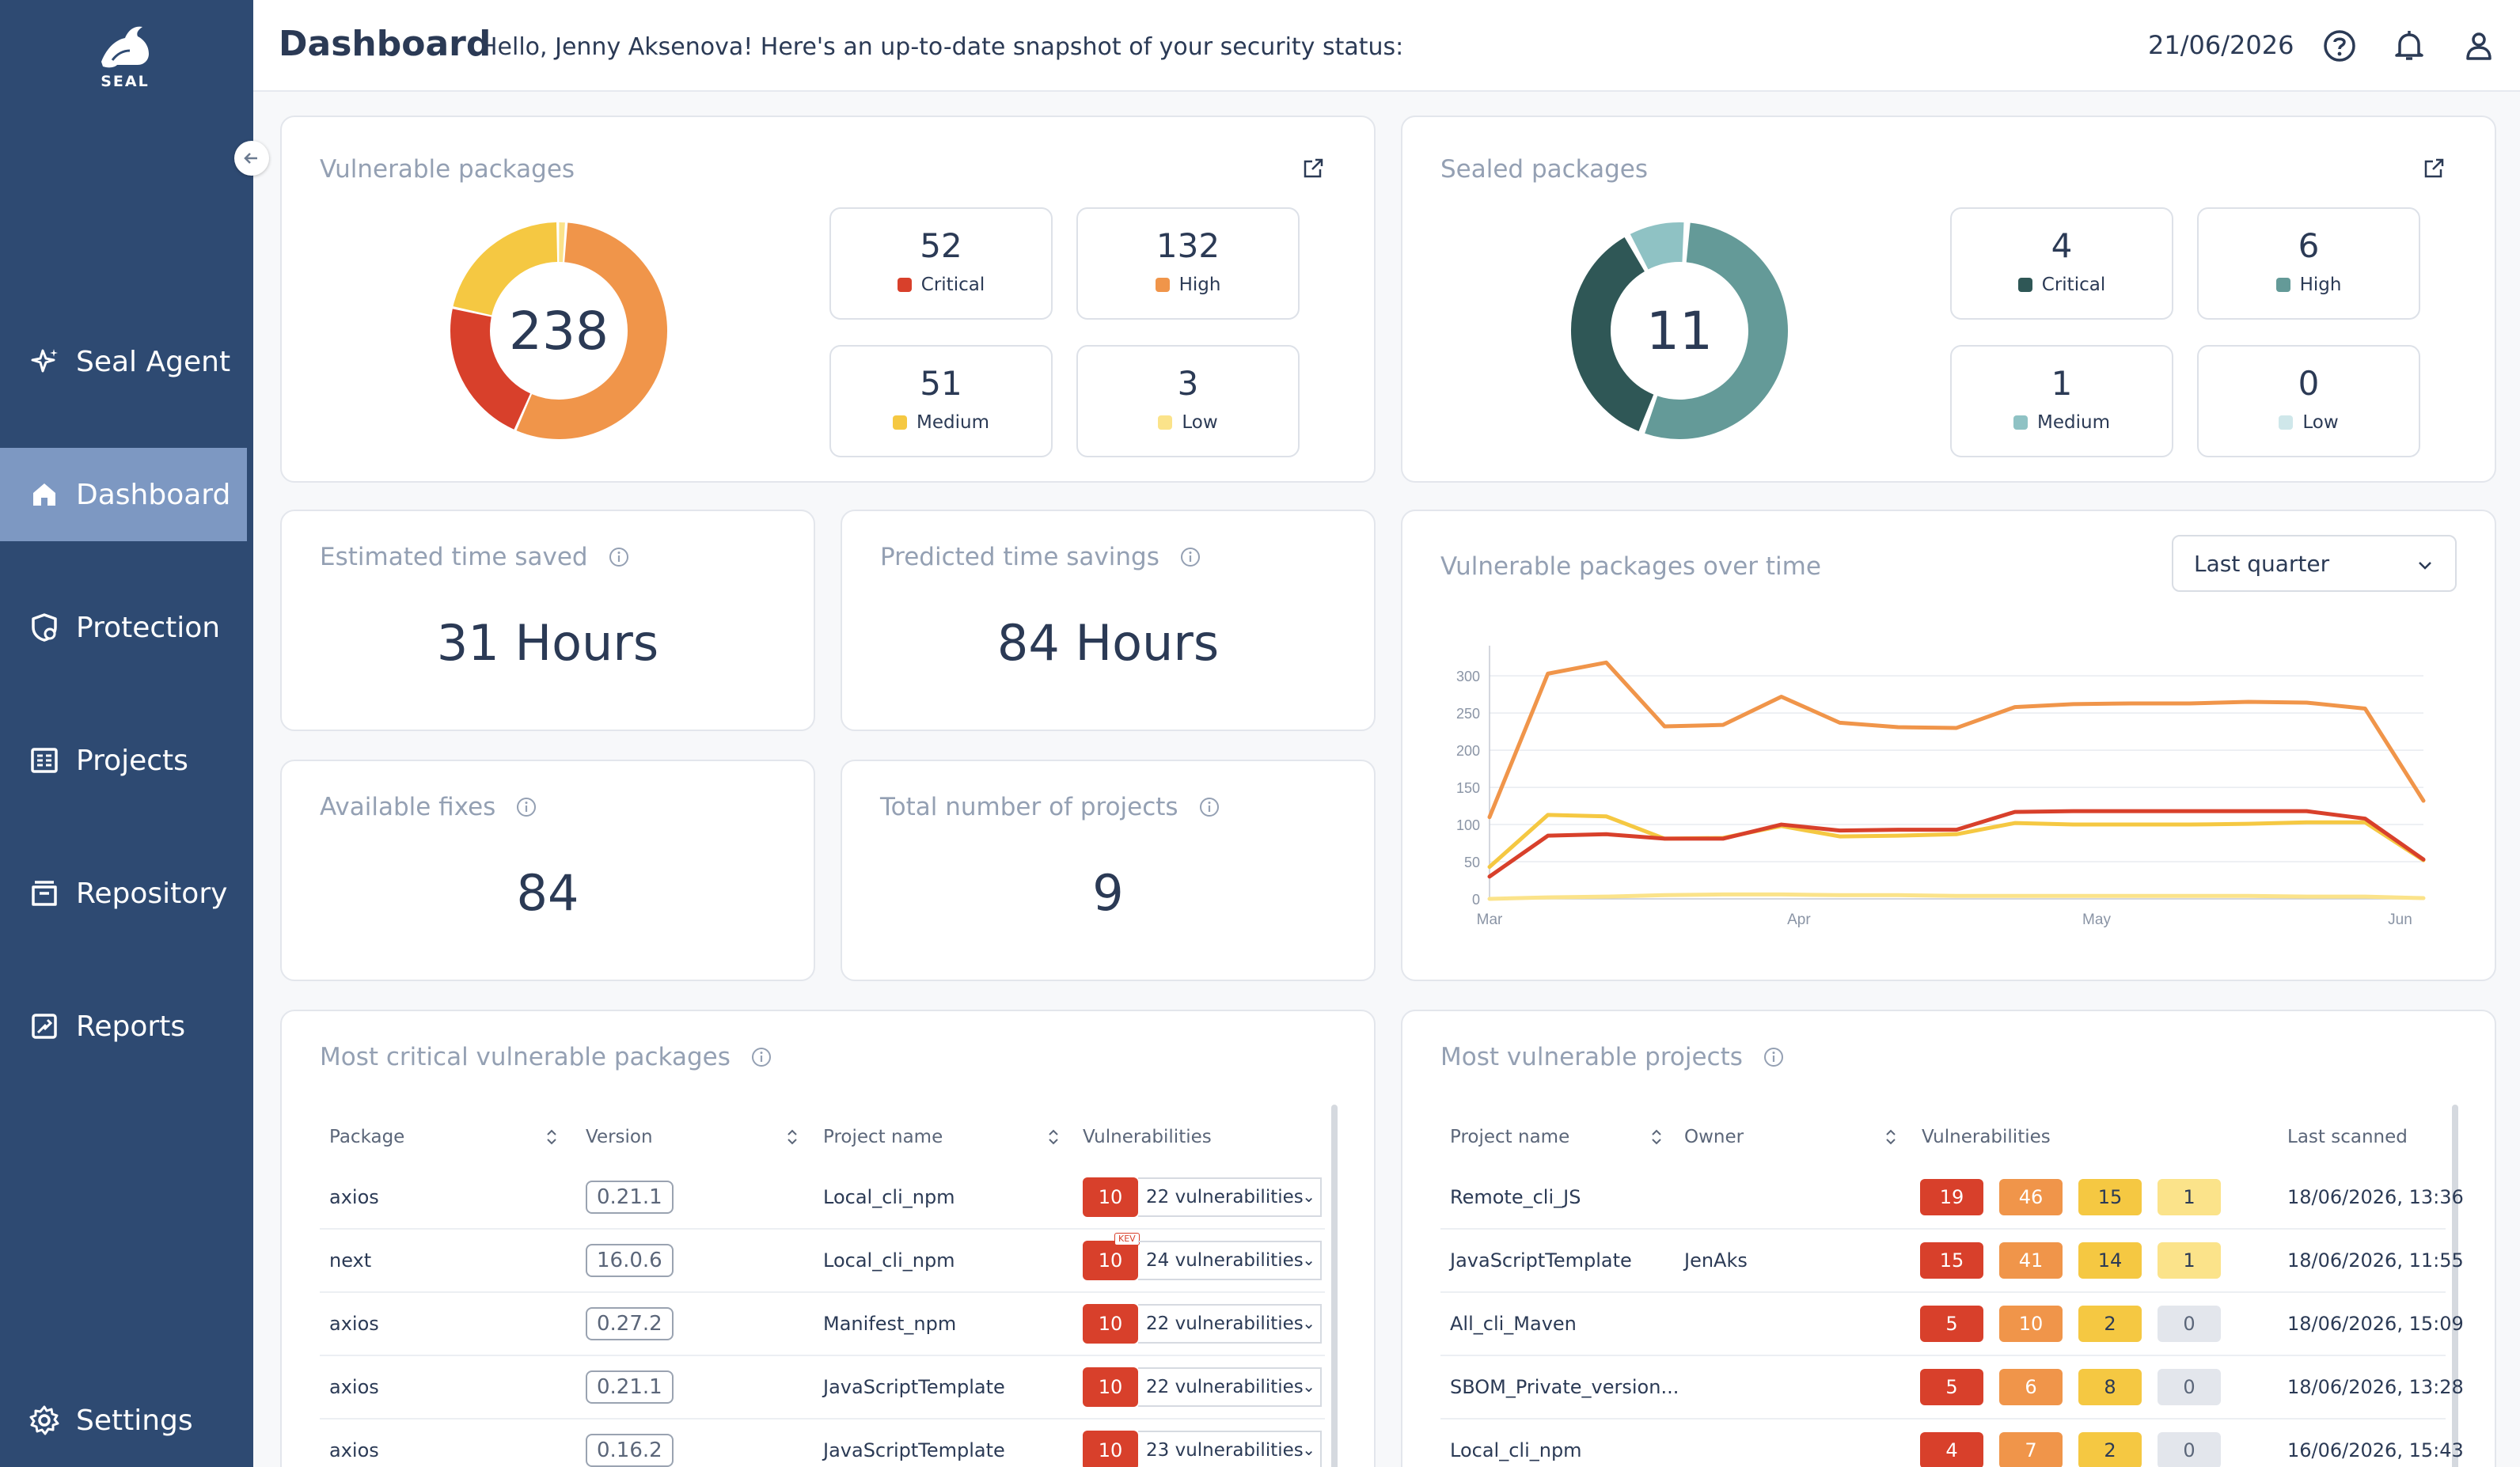  I want to click on severity-count-badge: 8, so click(2110, 1387).